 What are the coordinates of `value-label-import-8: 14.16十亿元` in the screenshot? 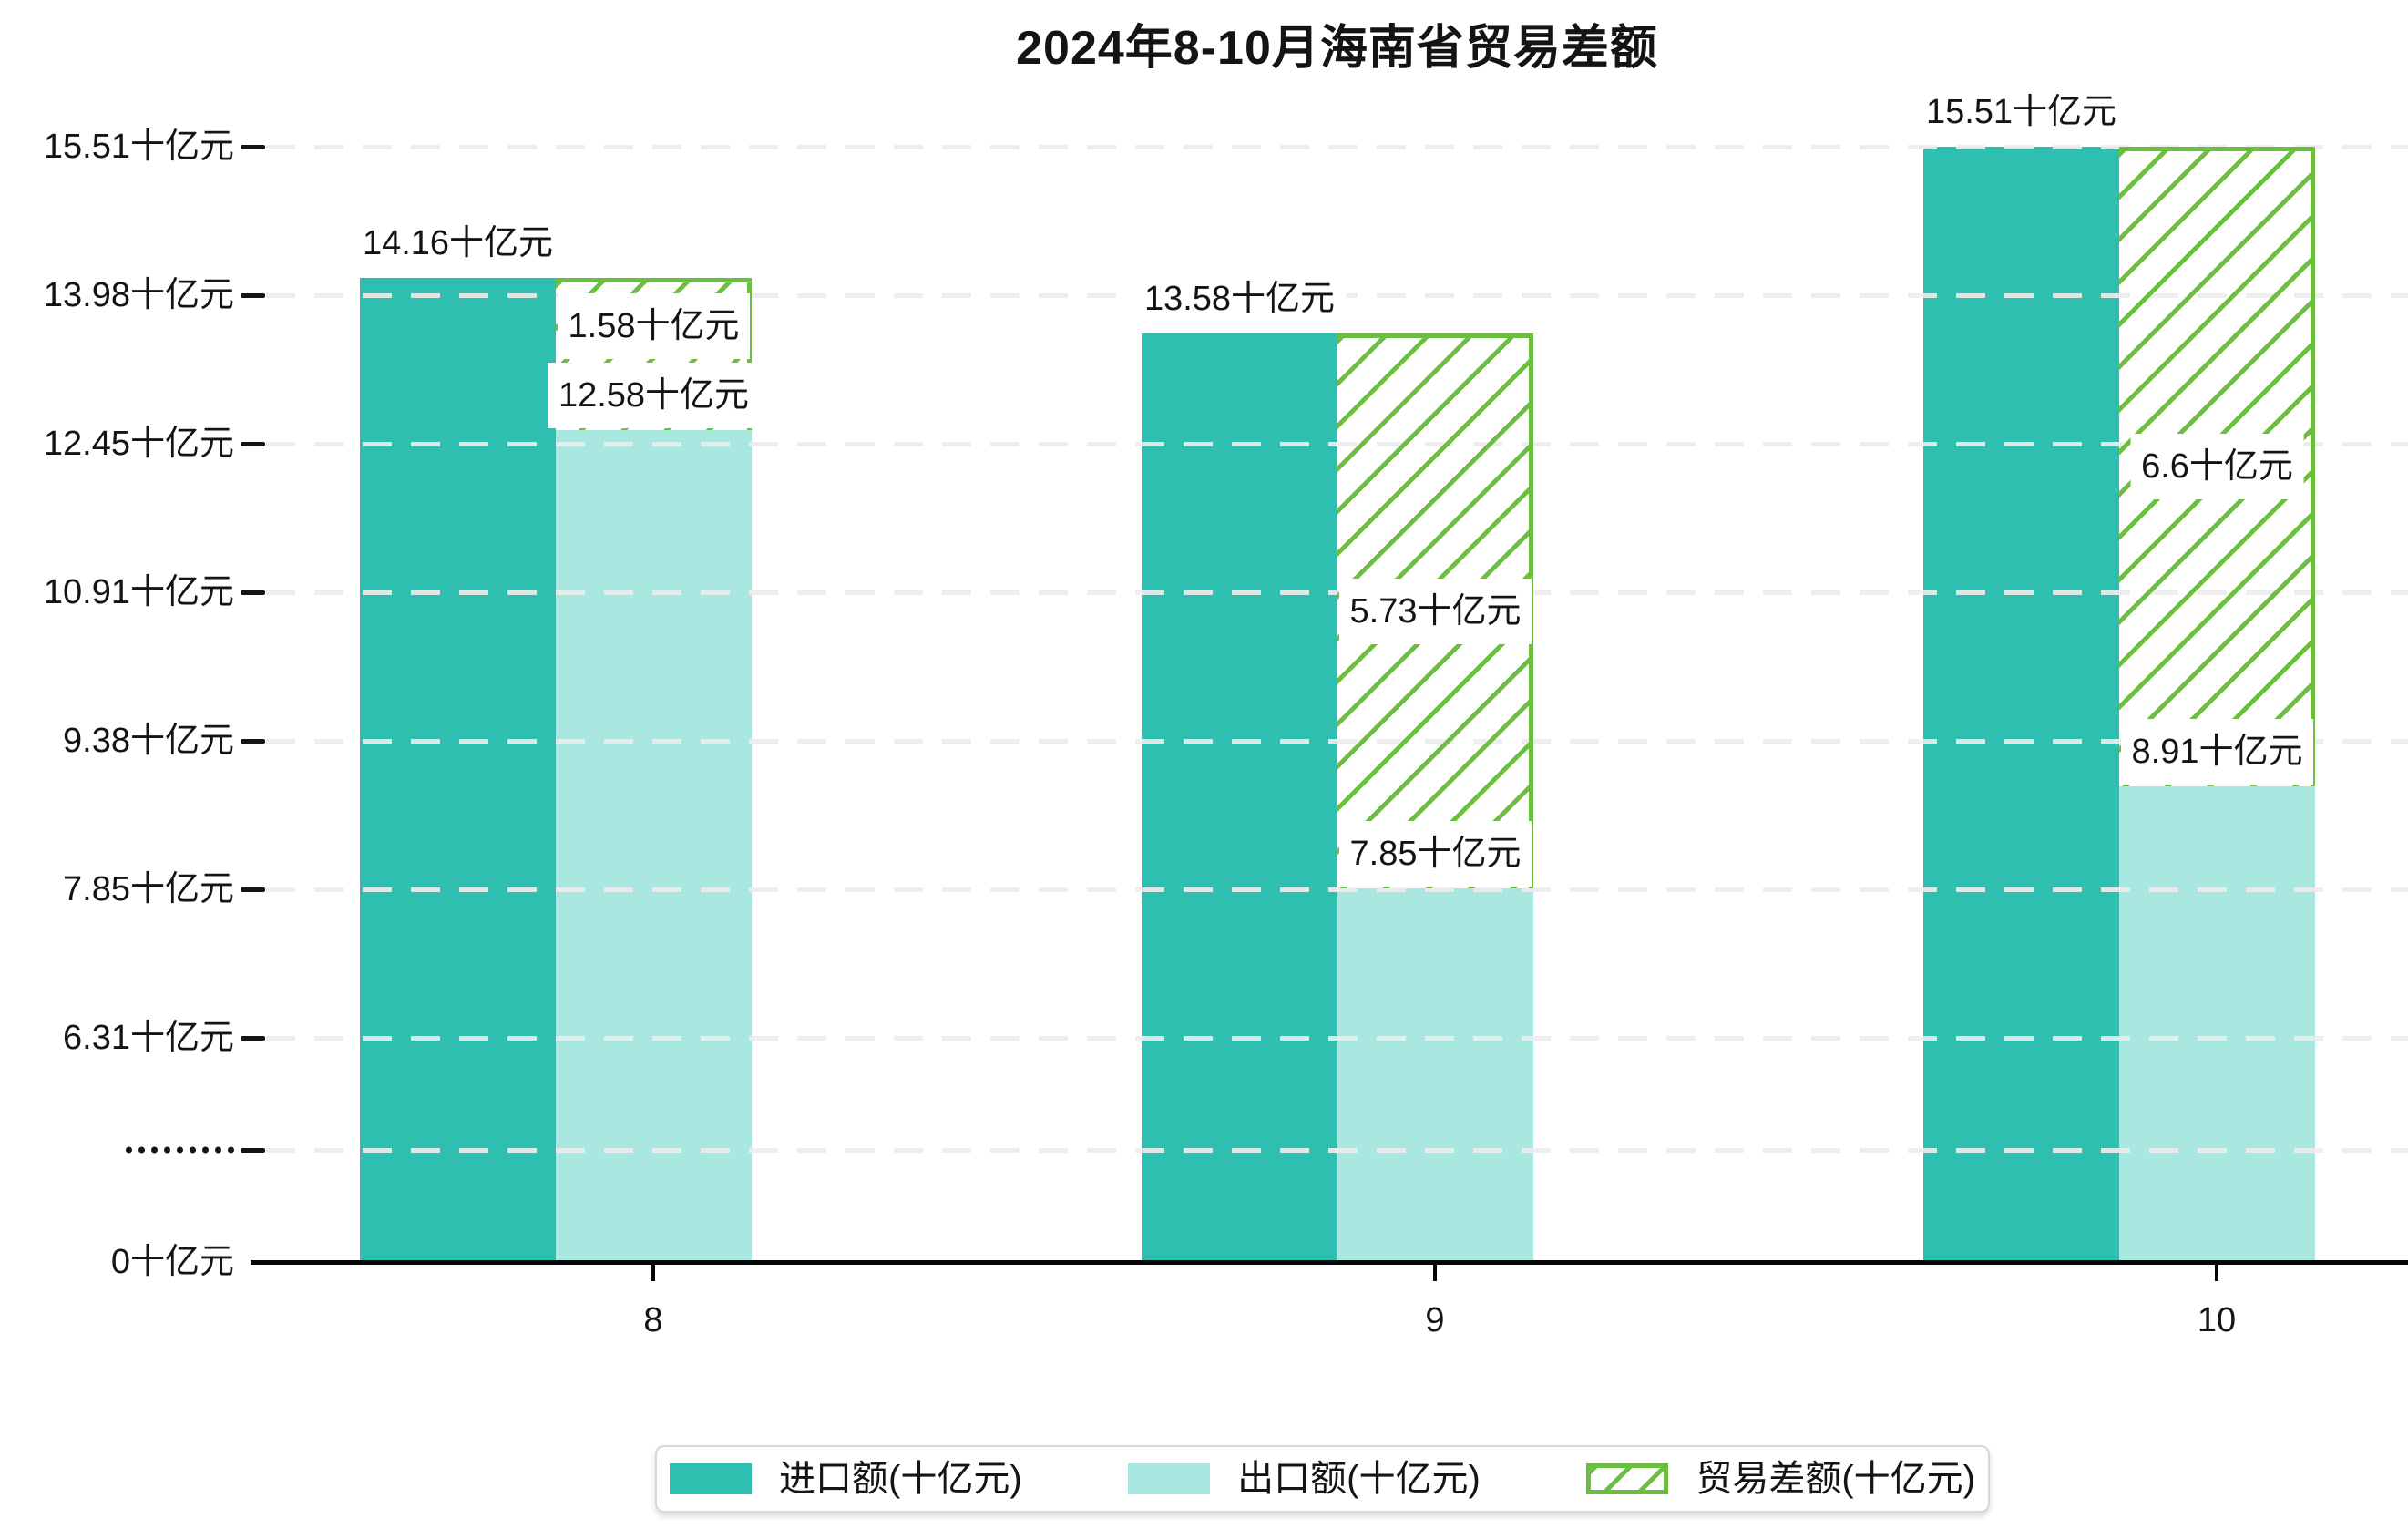 It's located at (458, 243).